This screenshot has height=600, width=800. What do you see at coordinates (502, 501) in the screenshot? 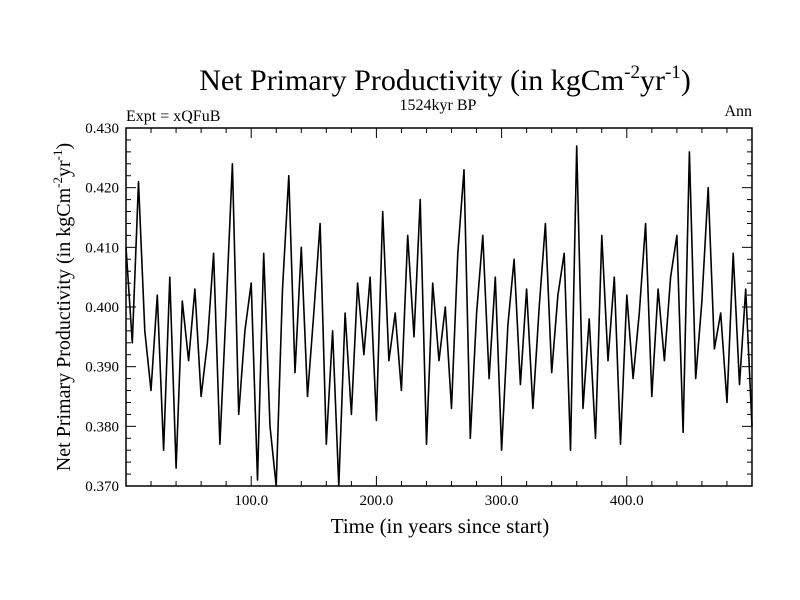
I see `x-tick-label: 300.0` at bounding box center [502, 501].